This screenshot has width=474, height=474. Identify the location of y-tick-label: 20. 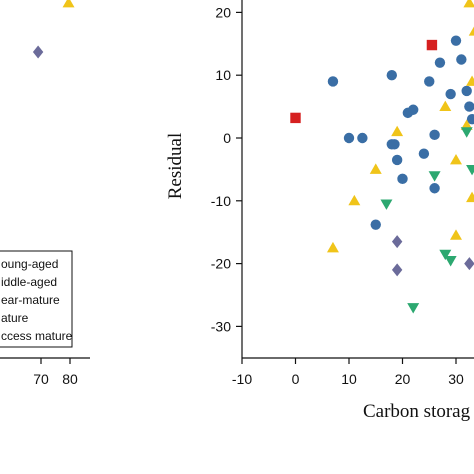
(223, 12).